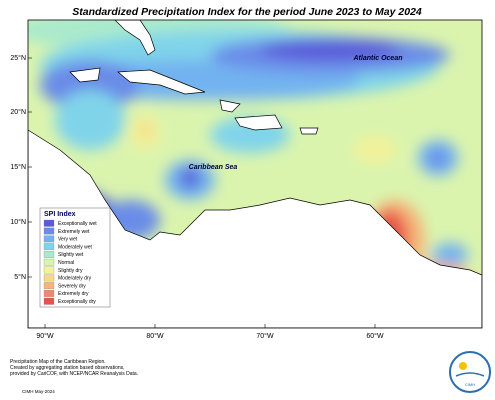 The width and height of the screenshot is (495, 400). What do you see at coordinates (18, 58) in the screenshot?
I see `lat-label: 25°N` at bounding box center [18, 58].